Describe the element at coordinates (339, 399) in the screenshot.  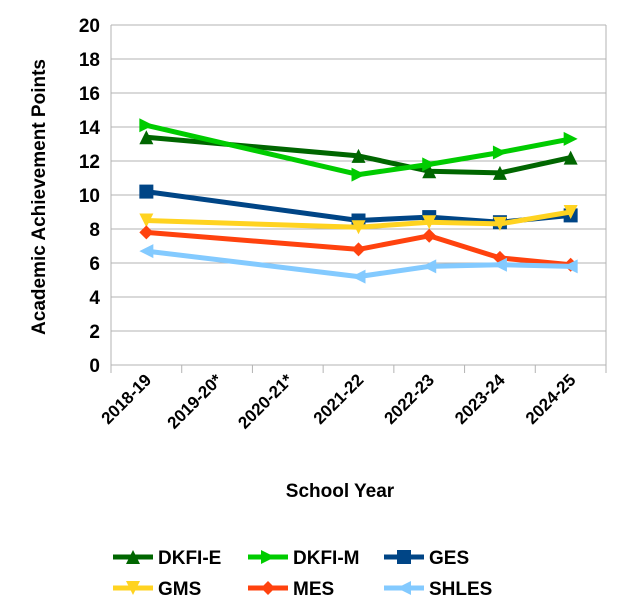
I see `x-tick-label: 2021-22` at that location.